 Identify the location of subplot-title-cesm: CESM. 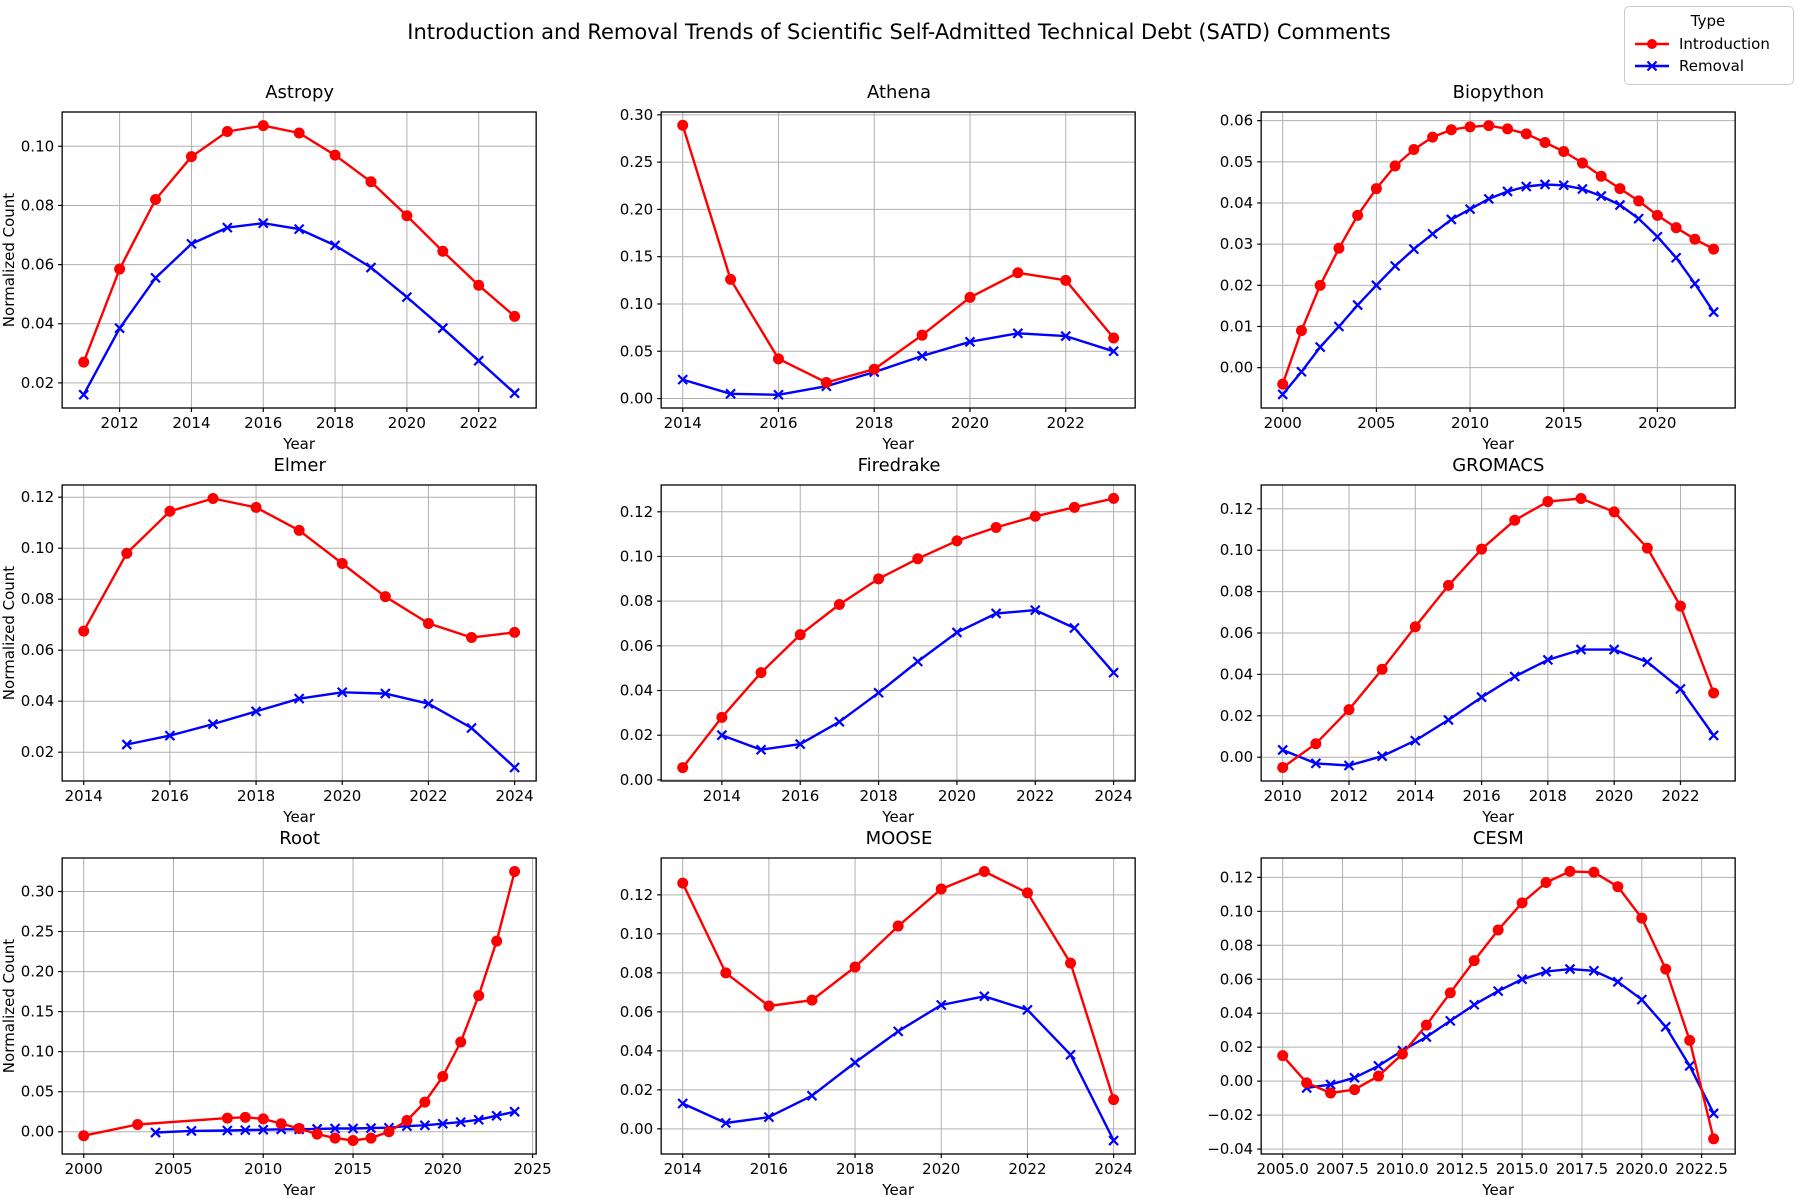
(1498, 838).